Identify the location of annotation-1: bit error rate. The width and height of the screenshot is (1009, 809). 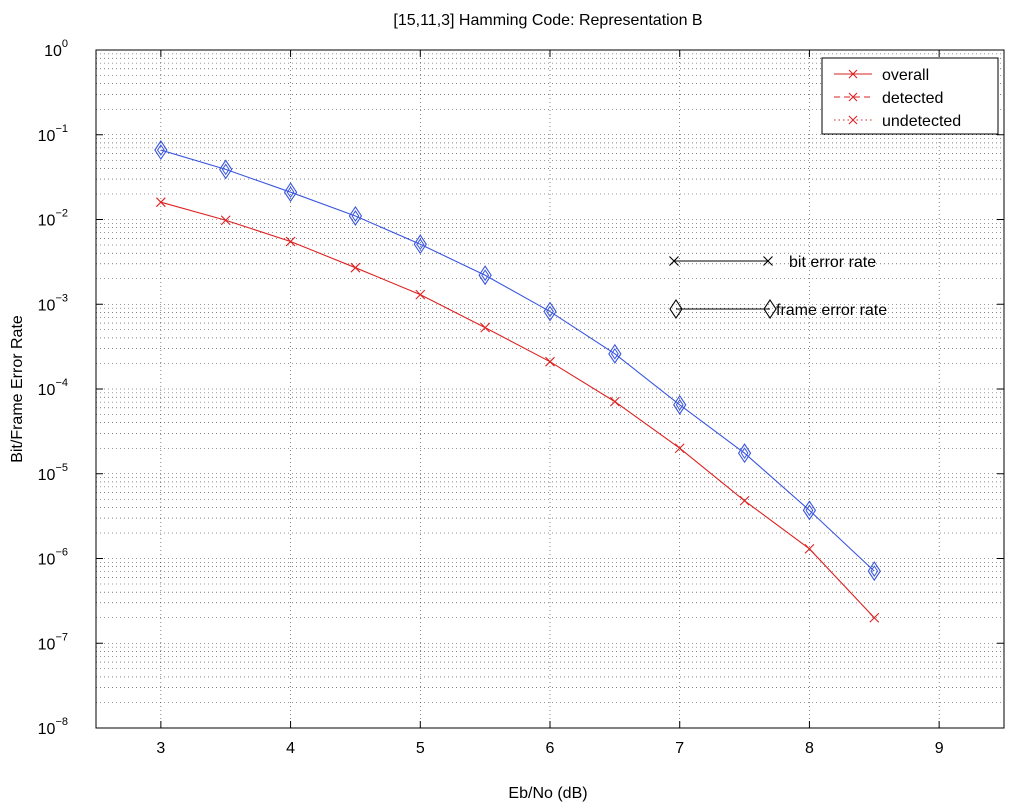
(772, 262).